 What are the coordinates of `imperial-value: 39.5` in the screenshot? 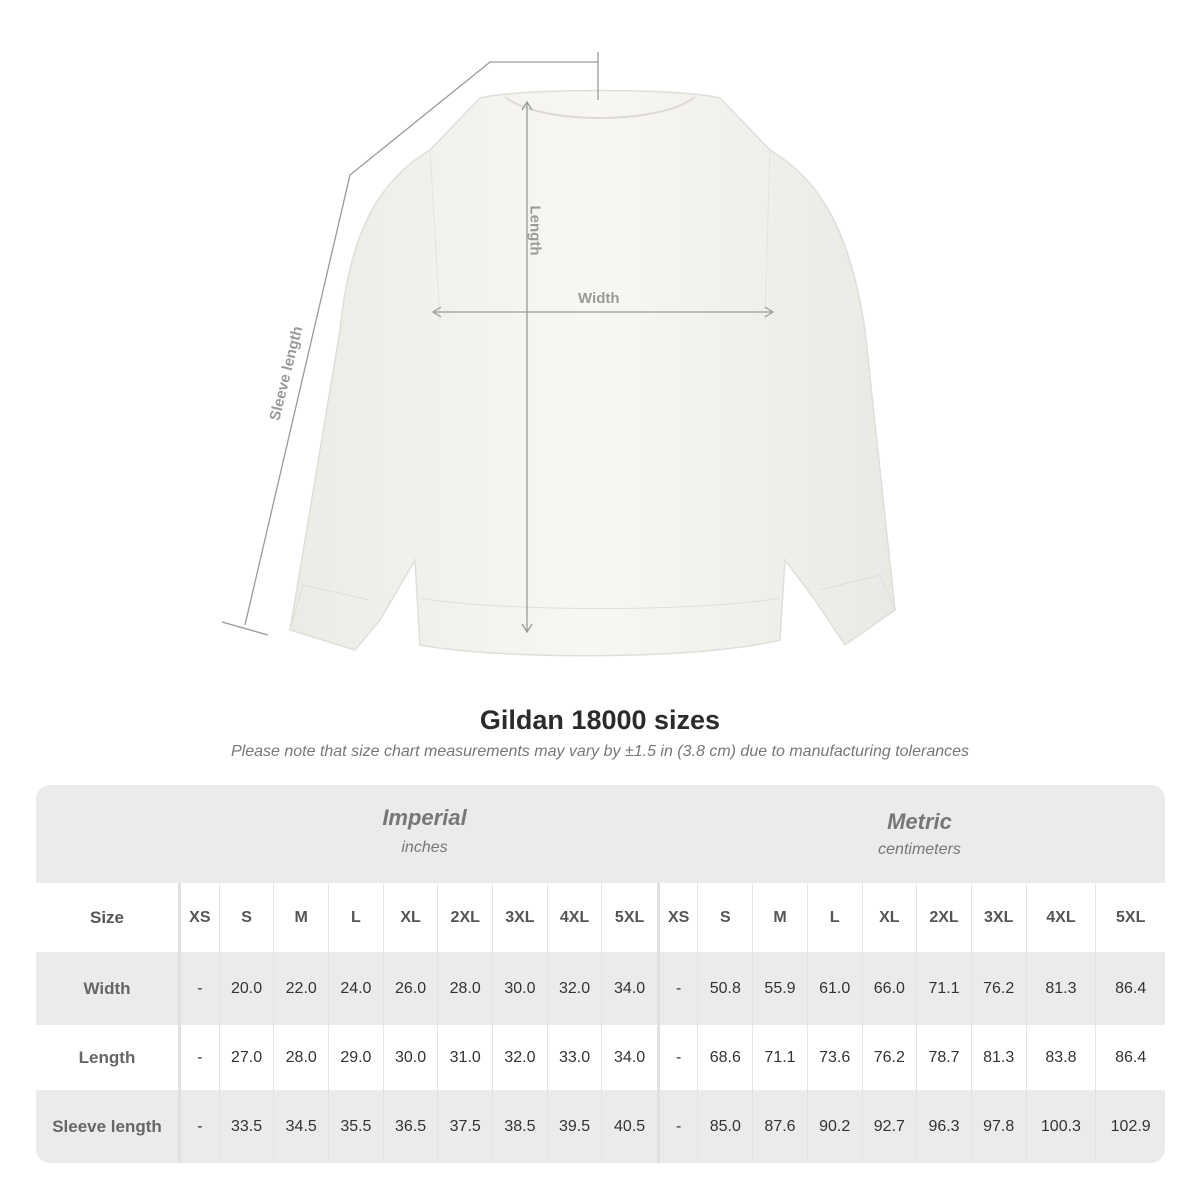 It's located at (574, 1126).